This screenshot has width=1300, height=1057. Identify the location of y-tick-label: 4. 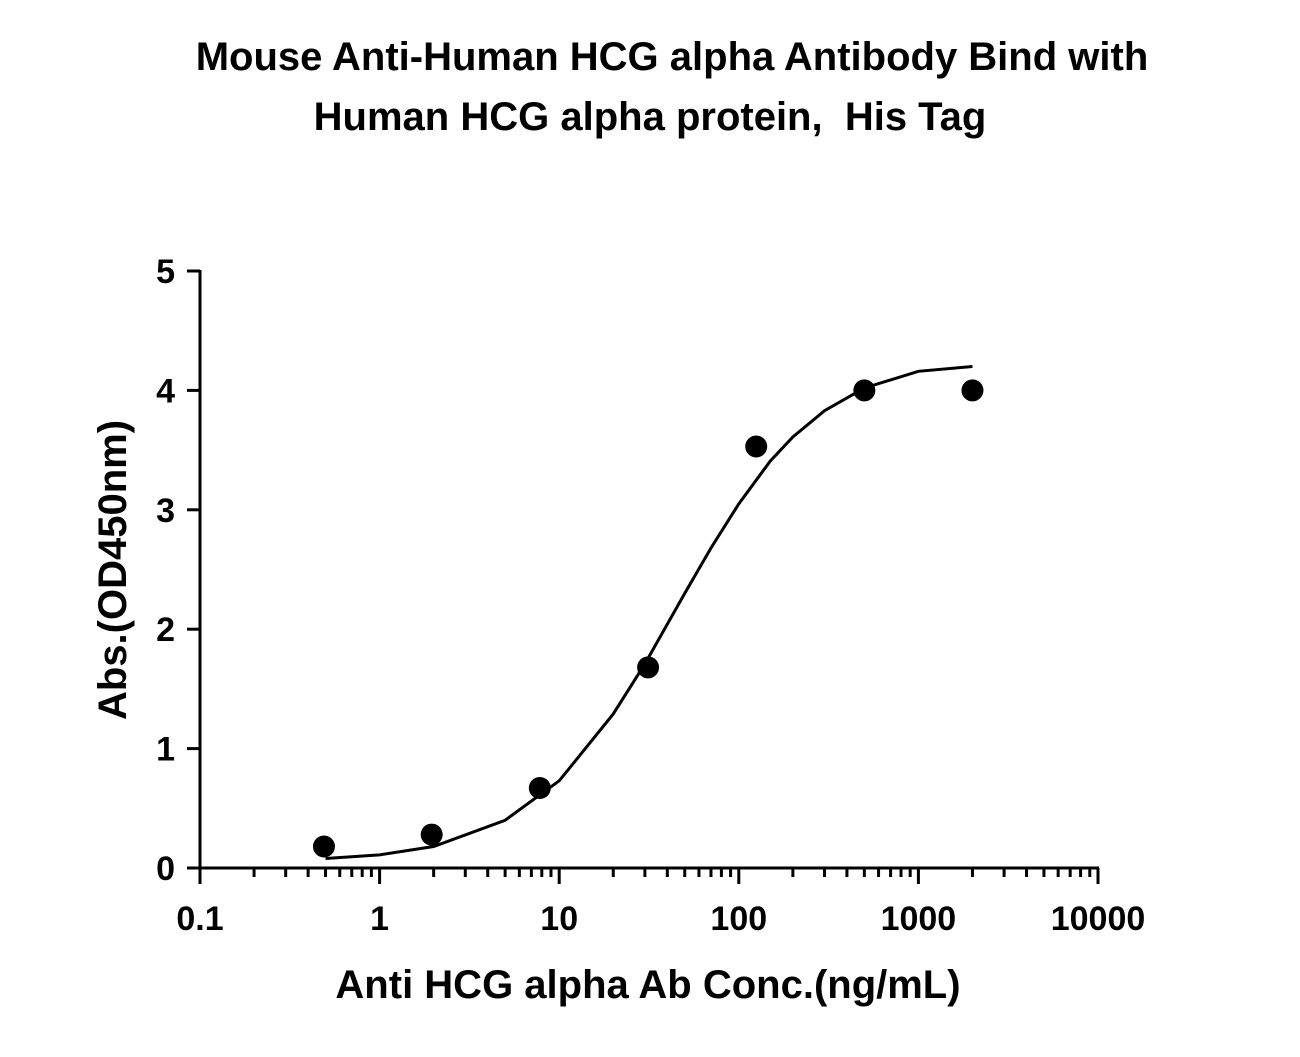
(165, 391).